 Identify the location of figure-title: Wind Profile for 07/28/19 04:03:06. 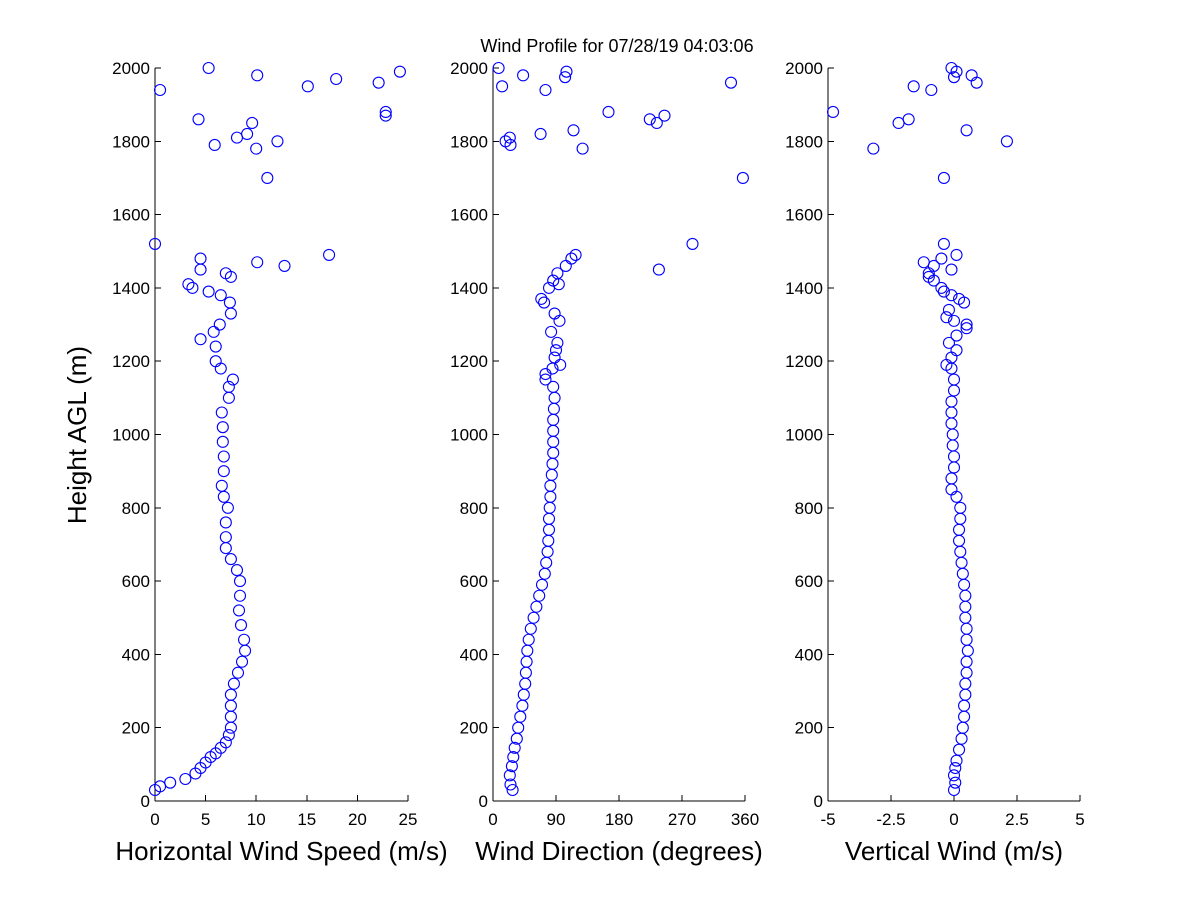
(616, 46).